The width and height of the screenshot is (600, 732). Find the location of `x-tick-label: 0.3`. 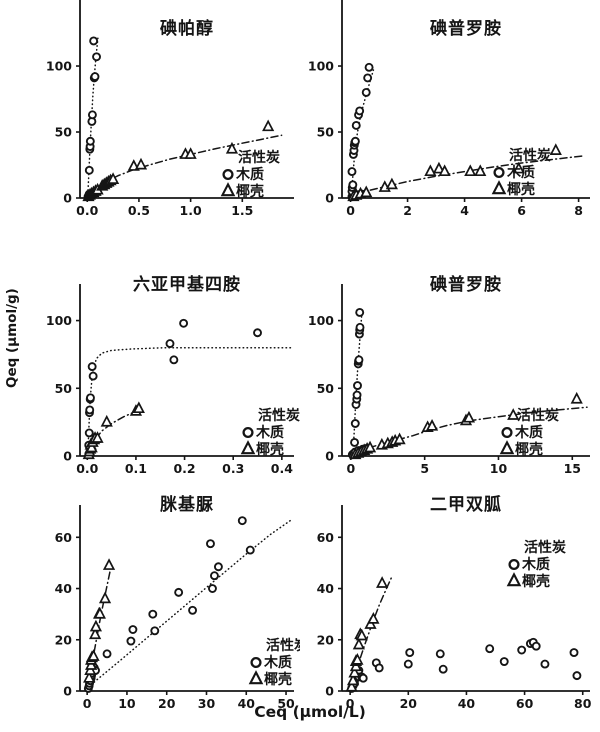

x-tick-label: 0.3 is located at coordinates (233, 468).